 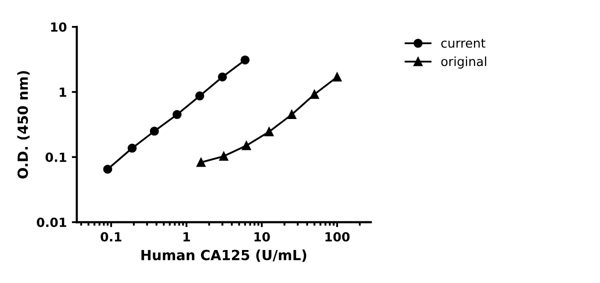 I want to click on legend-label: original, so click(x=463, y=62).